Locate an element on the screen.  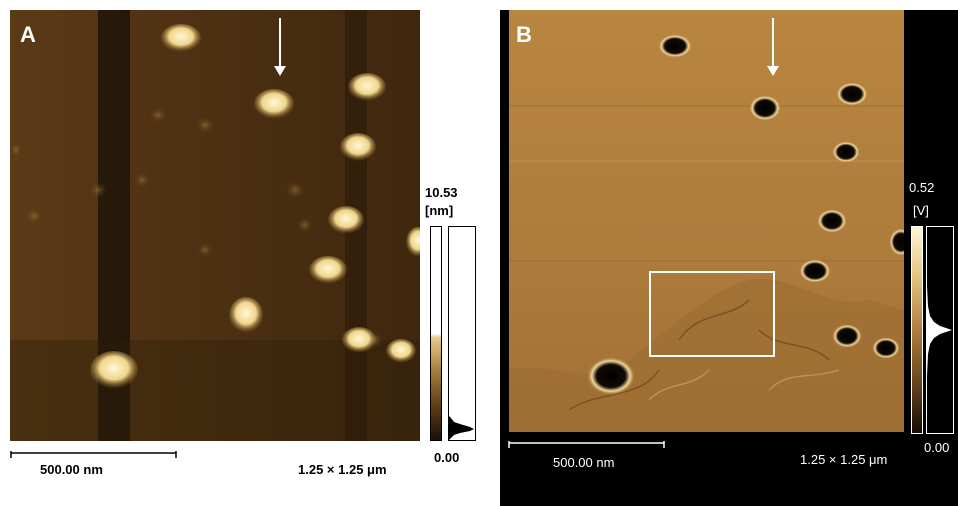
panel-b-colorbar is located at coordinates (917, 330).